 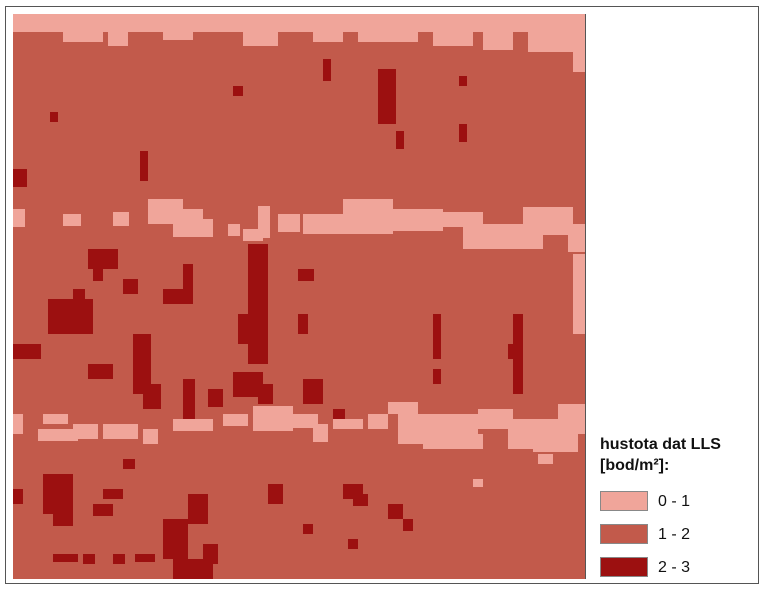 What do you see at coordinates (624, 534) in the screenshot?
I see `legend-swatch-medium` at bounding box center [624, 534].